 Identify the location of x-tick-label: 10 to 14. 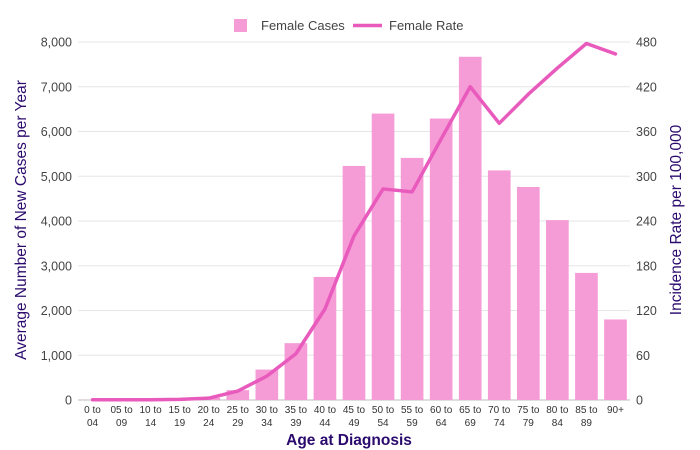
(151, 417).